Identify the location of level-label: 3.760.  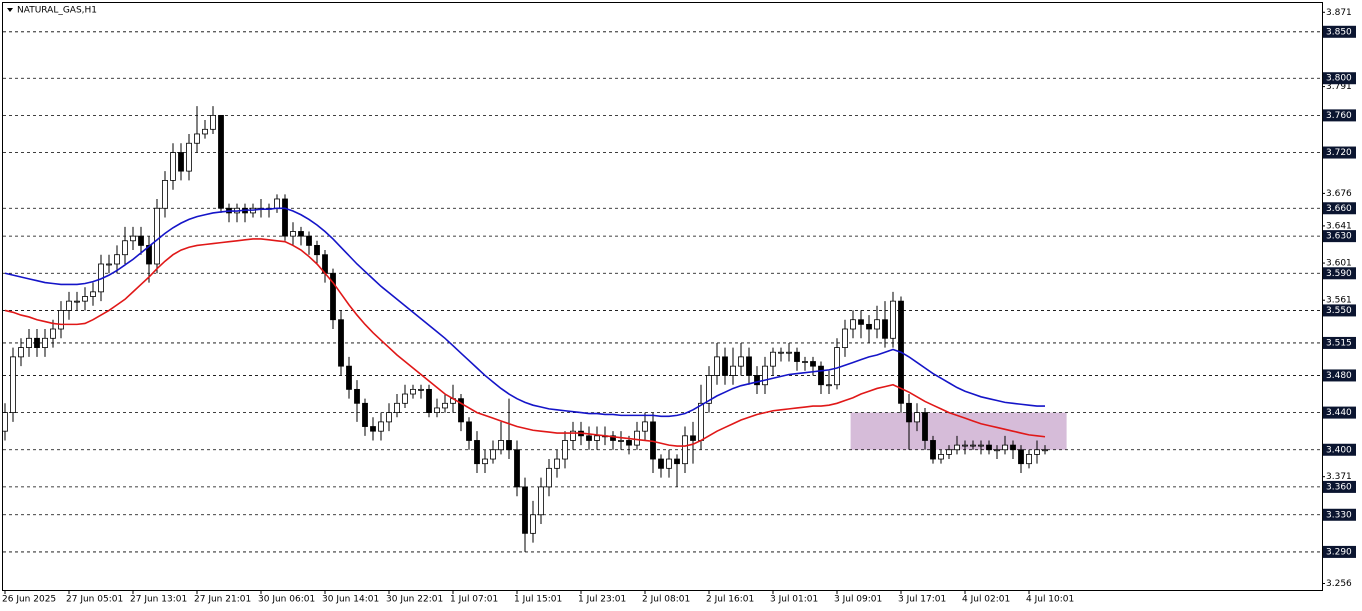
(1339, 116).